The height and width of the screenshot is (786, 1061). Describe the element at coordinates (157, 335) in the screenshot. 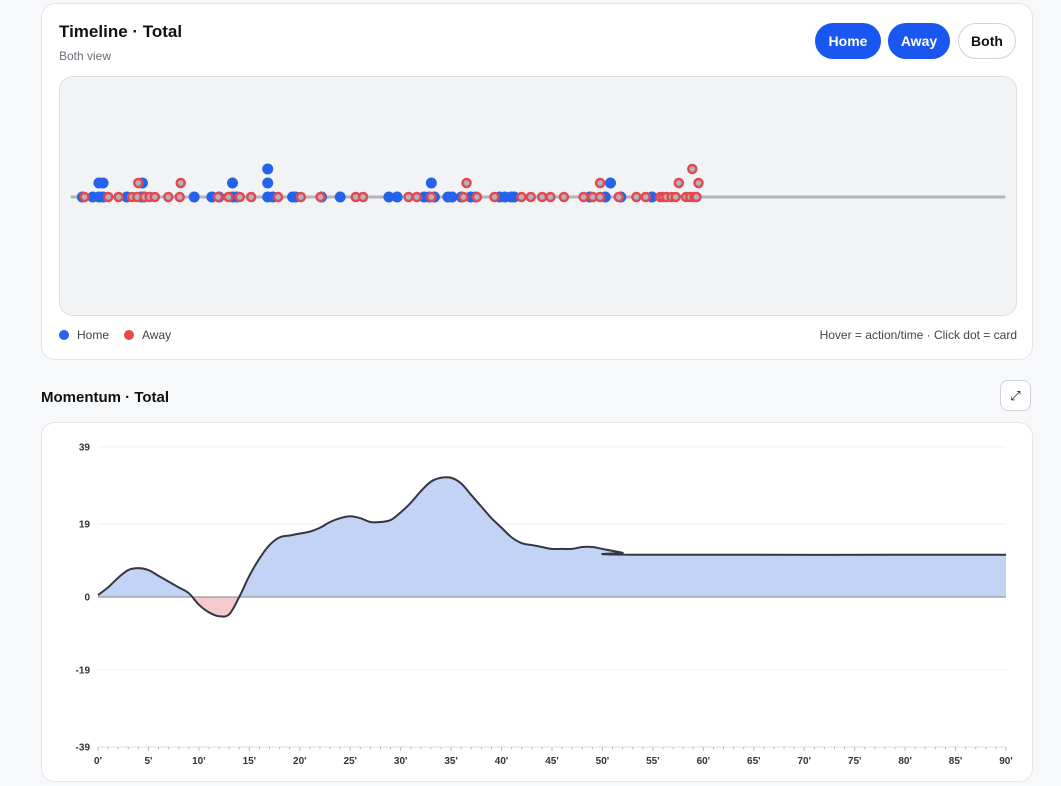

I see `legend-away-label: Away` at that location.